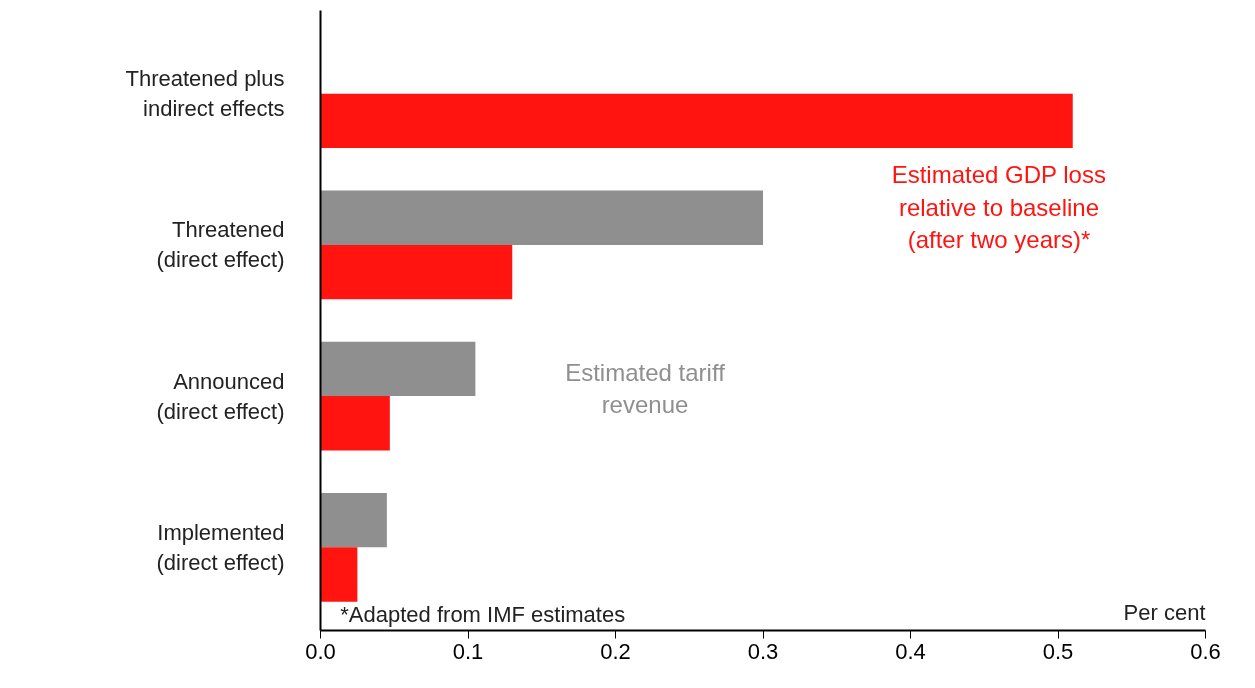 The image size is (1255, 688). I want to click on x-tick-label: 0.2, so click(615, 651).